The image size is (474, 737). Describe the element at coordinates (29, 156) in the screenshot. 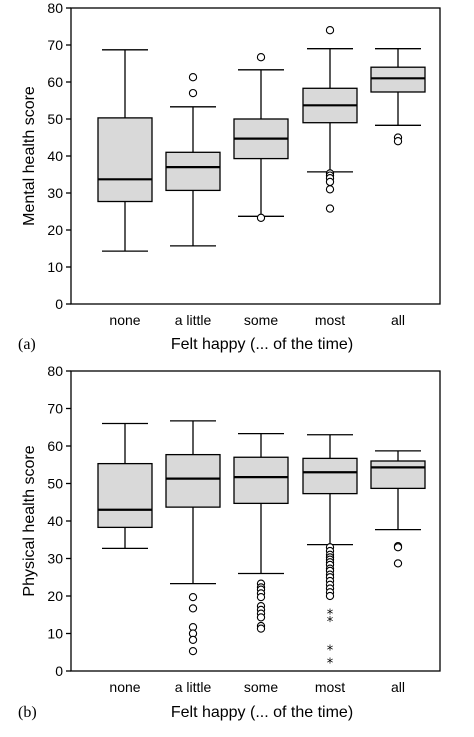

I see `y-axis-title: Mental health score` at that location.